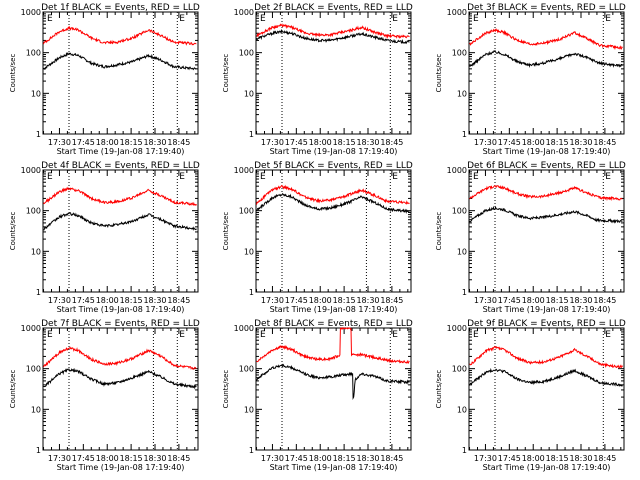 This screenshot has height=480, width=640. What do you see at coordinates (333, 8) in the screenshot?
I see `chart-title: Det 2f BLACK = Events, RED = LLD` at bounding box center [333, 8].